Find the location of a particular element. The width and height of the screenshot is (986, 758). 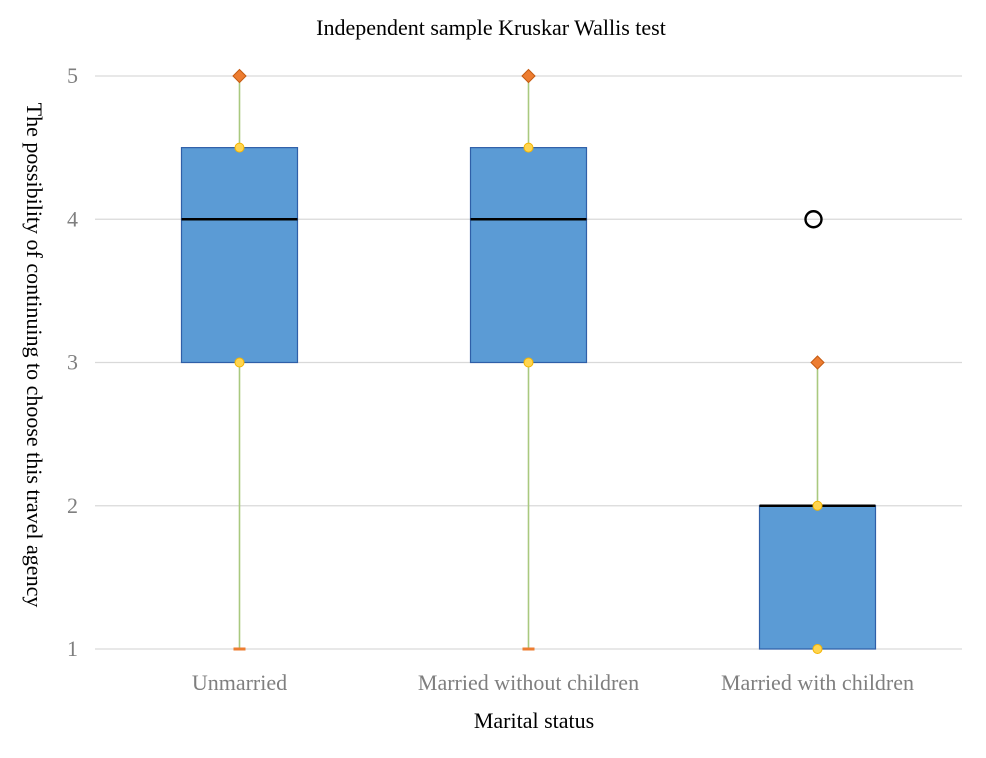

y-tick-label-4: 4 is located at coordinates (72, 218).